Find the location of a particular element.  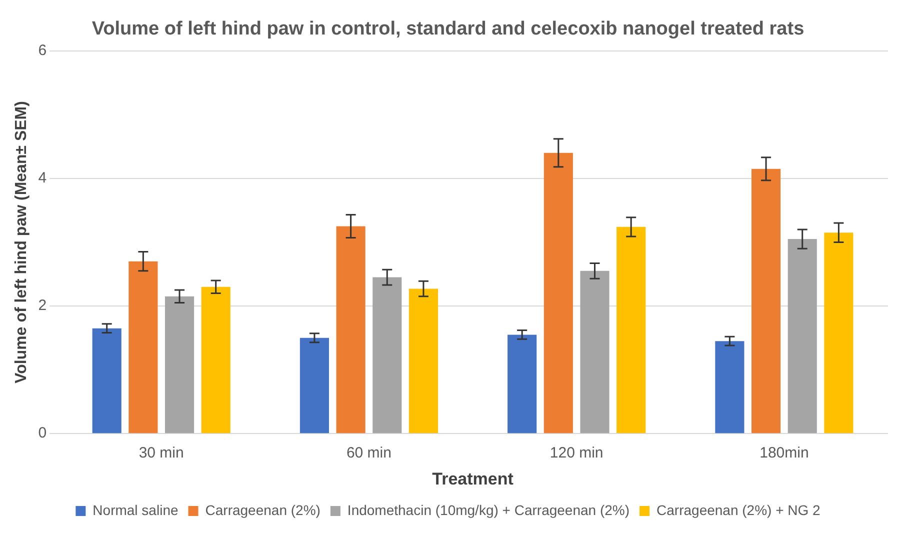

y-tick-label: 2 is located at coordinates (42, 305).